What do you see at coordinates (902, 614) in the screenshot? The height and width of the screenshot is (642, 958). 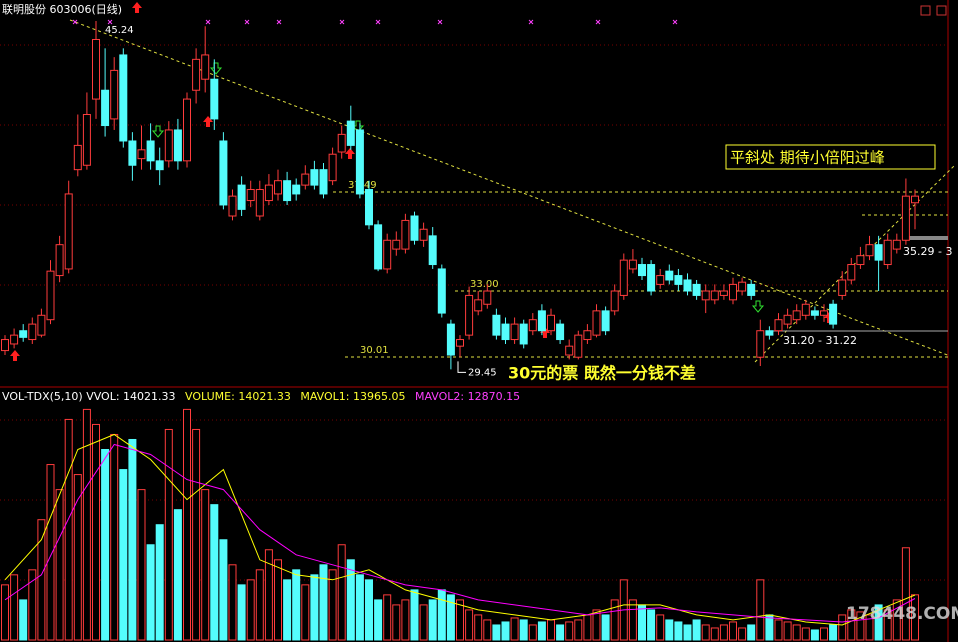 I see `watermark: 178448.COM` at bounding box center [902, 614].